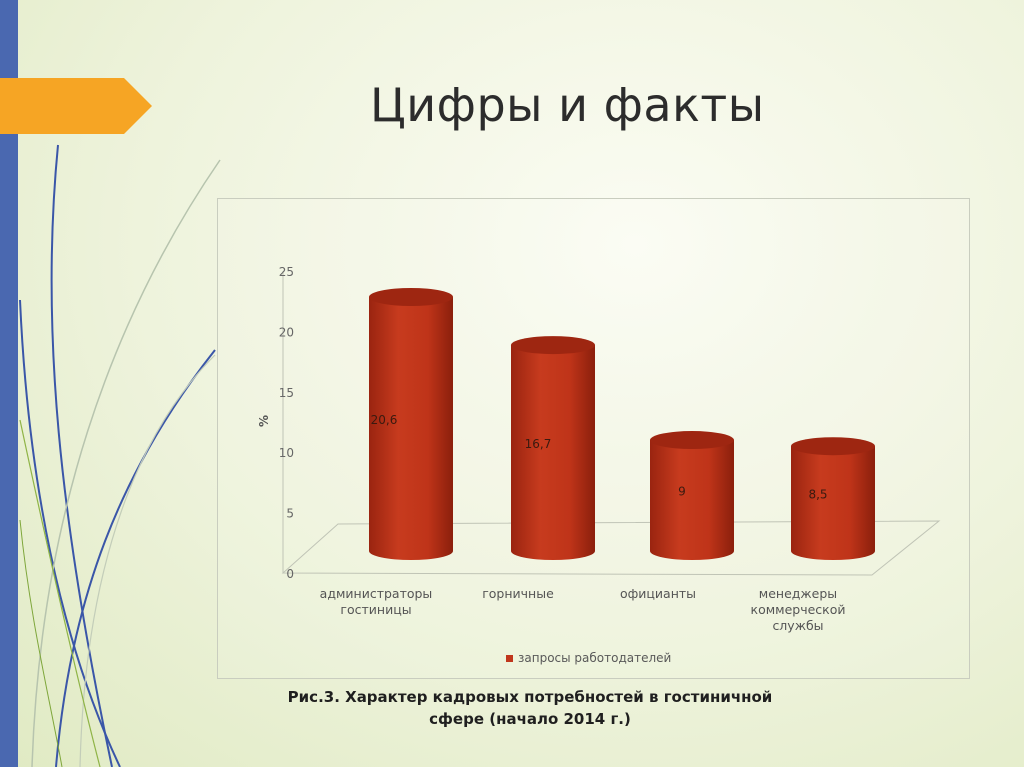 Image resolution: width=1024 pixels, height=767 pixels. I want to click on left-accent-bar, so click(9, 383).